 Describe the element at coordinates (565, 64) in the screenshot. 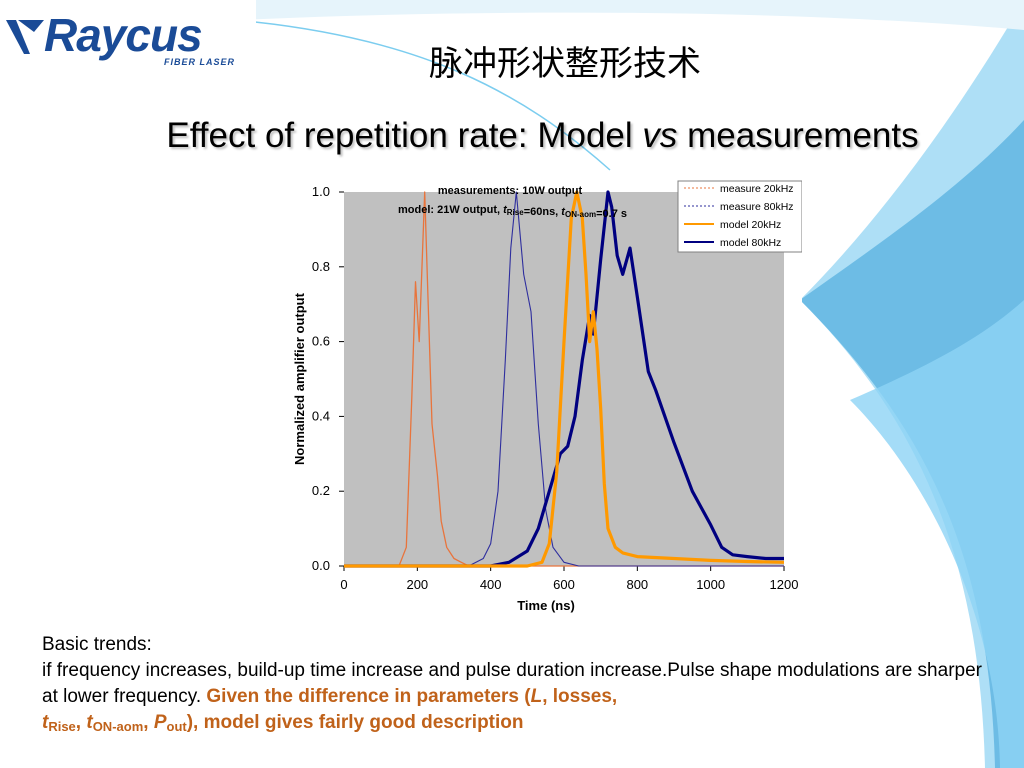

I see `page-title: 脉冲形状整形技术` at that location.